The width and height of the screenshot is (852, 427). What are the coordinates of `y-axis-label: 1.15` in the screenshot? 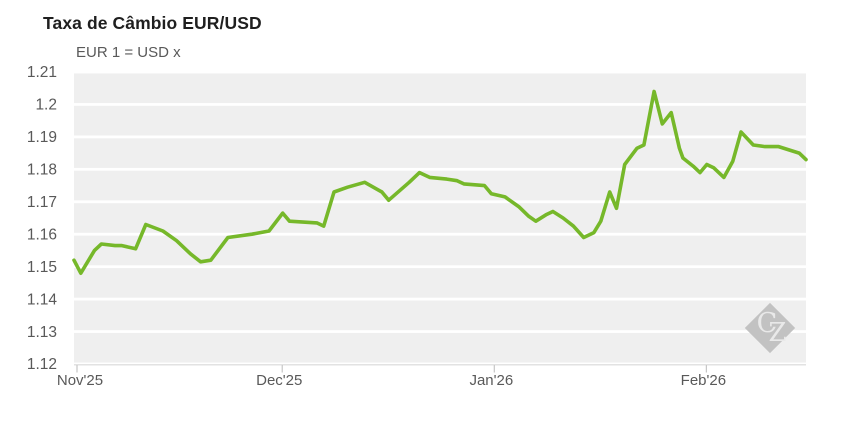 It's located at (42, 267).